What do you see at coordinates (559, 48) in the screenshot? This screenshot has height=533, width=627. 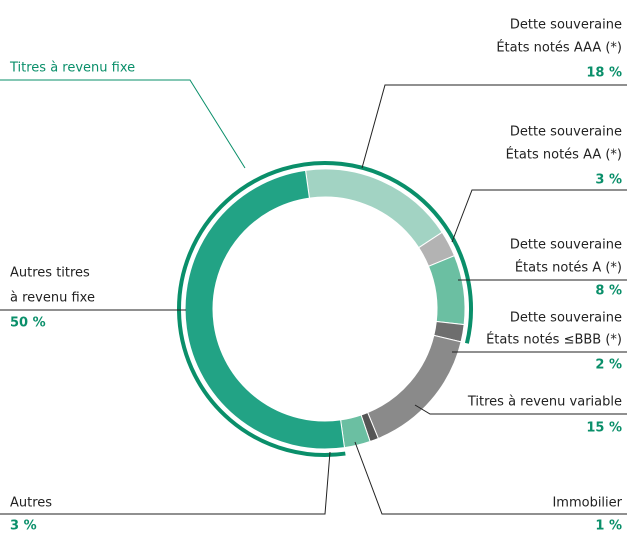 I see `segment-label: États notés AAA (*)` at bounding box center [559, 48].